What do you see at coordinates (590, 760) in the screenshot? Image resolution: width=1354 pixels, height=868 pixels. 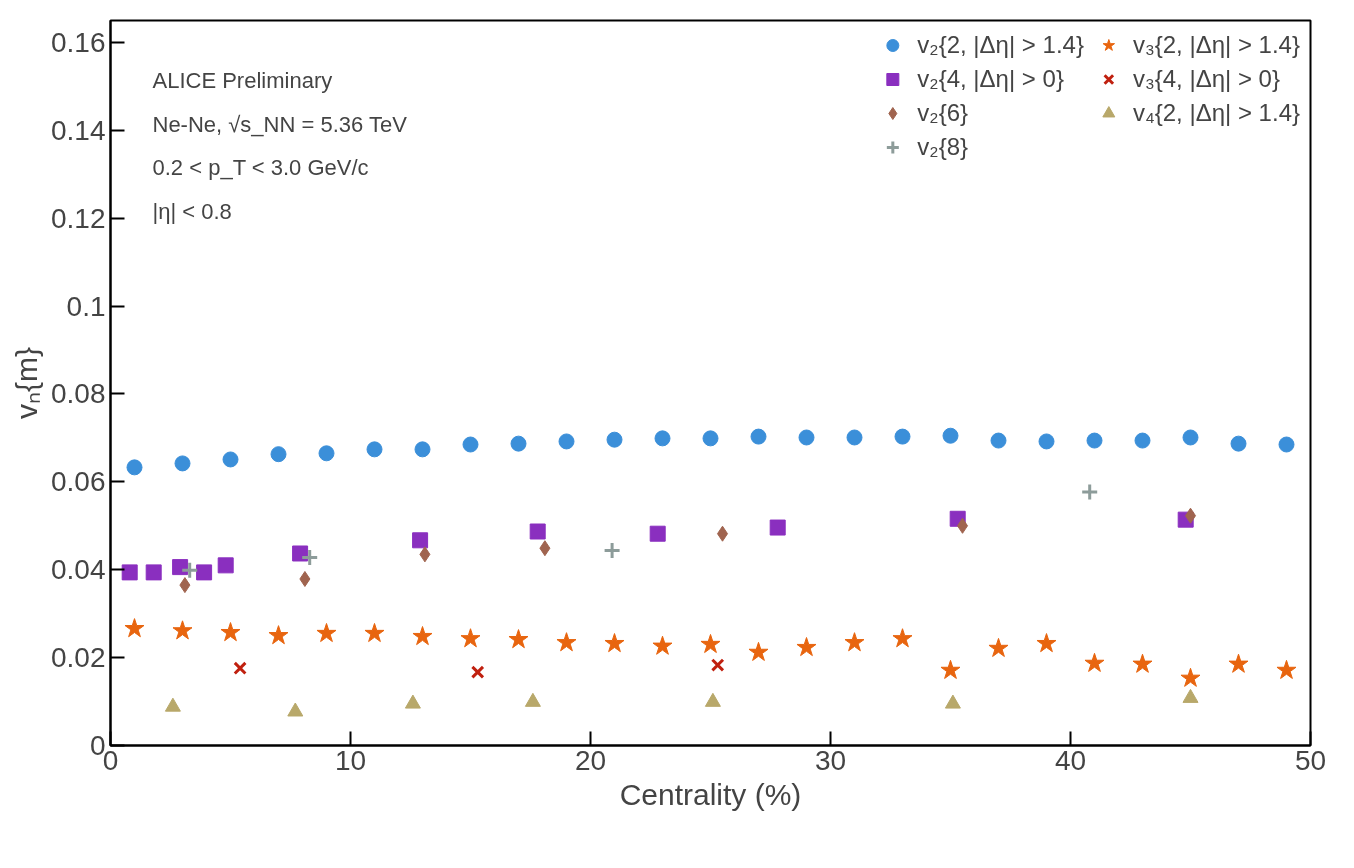 I see `x-tick-label: 20` at bounding box center [590, 760].